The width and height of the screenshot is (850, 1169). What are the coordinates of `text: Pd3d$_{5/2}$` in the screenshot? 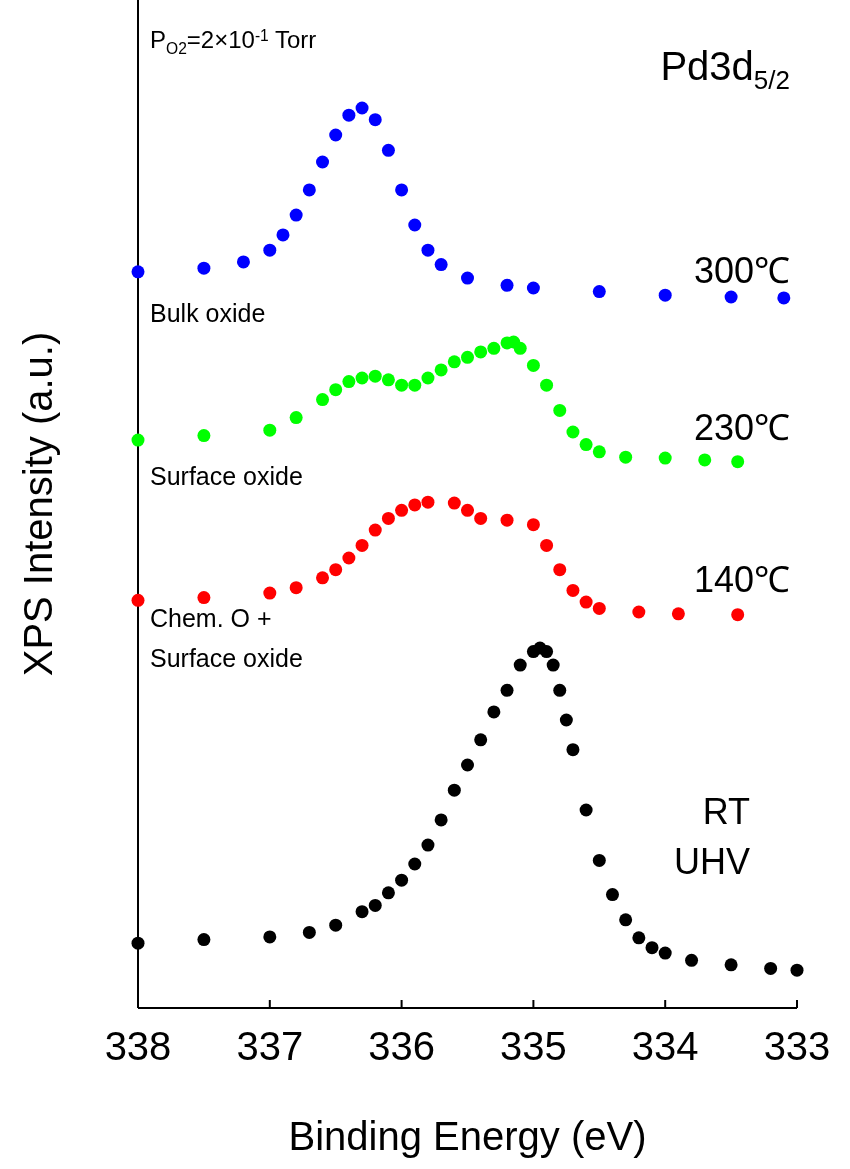 It's located at (725, 70).